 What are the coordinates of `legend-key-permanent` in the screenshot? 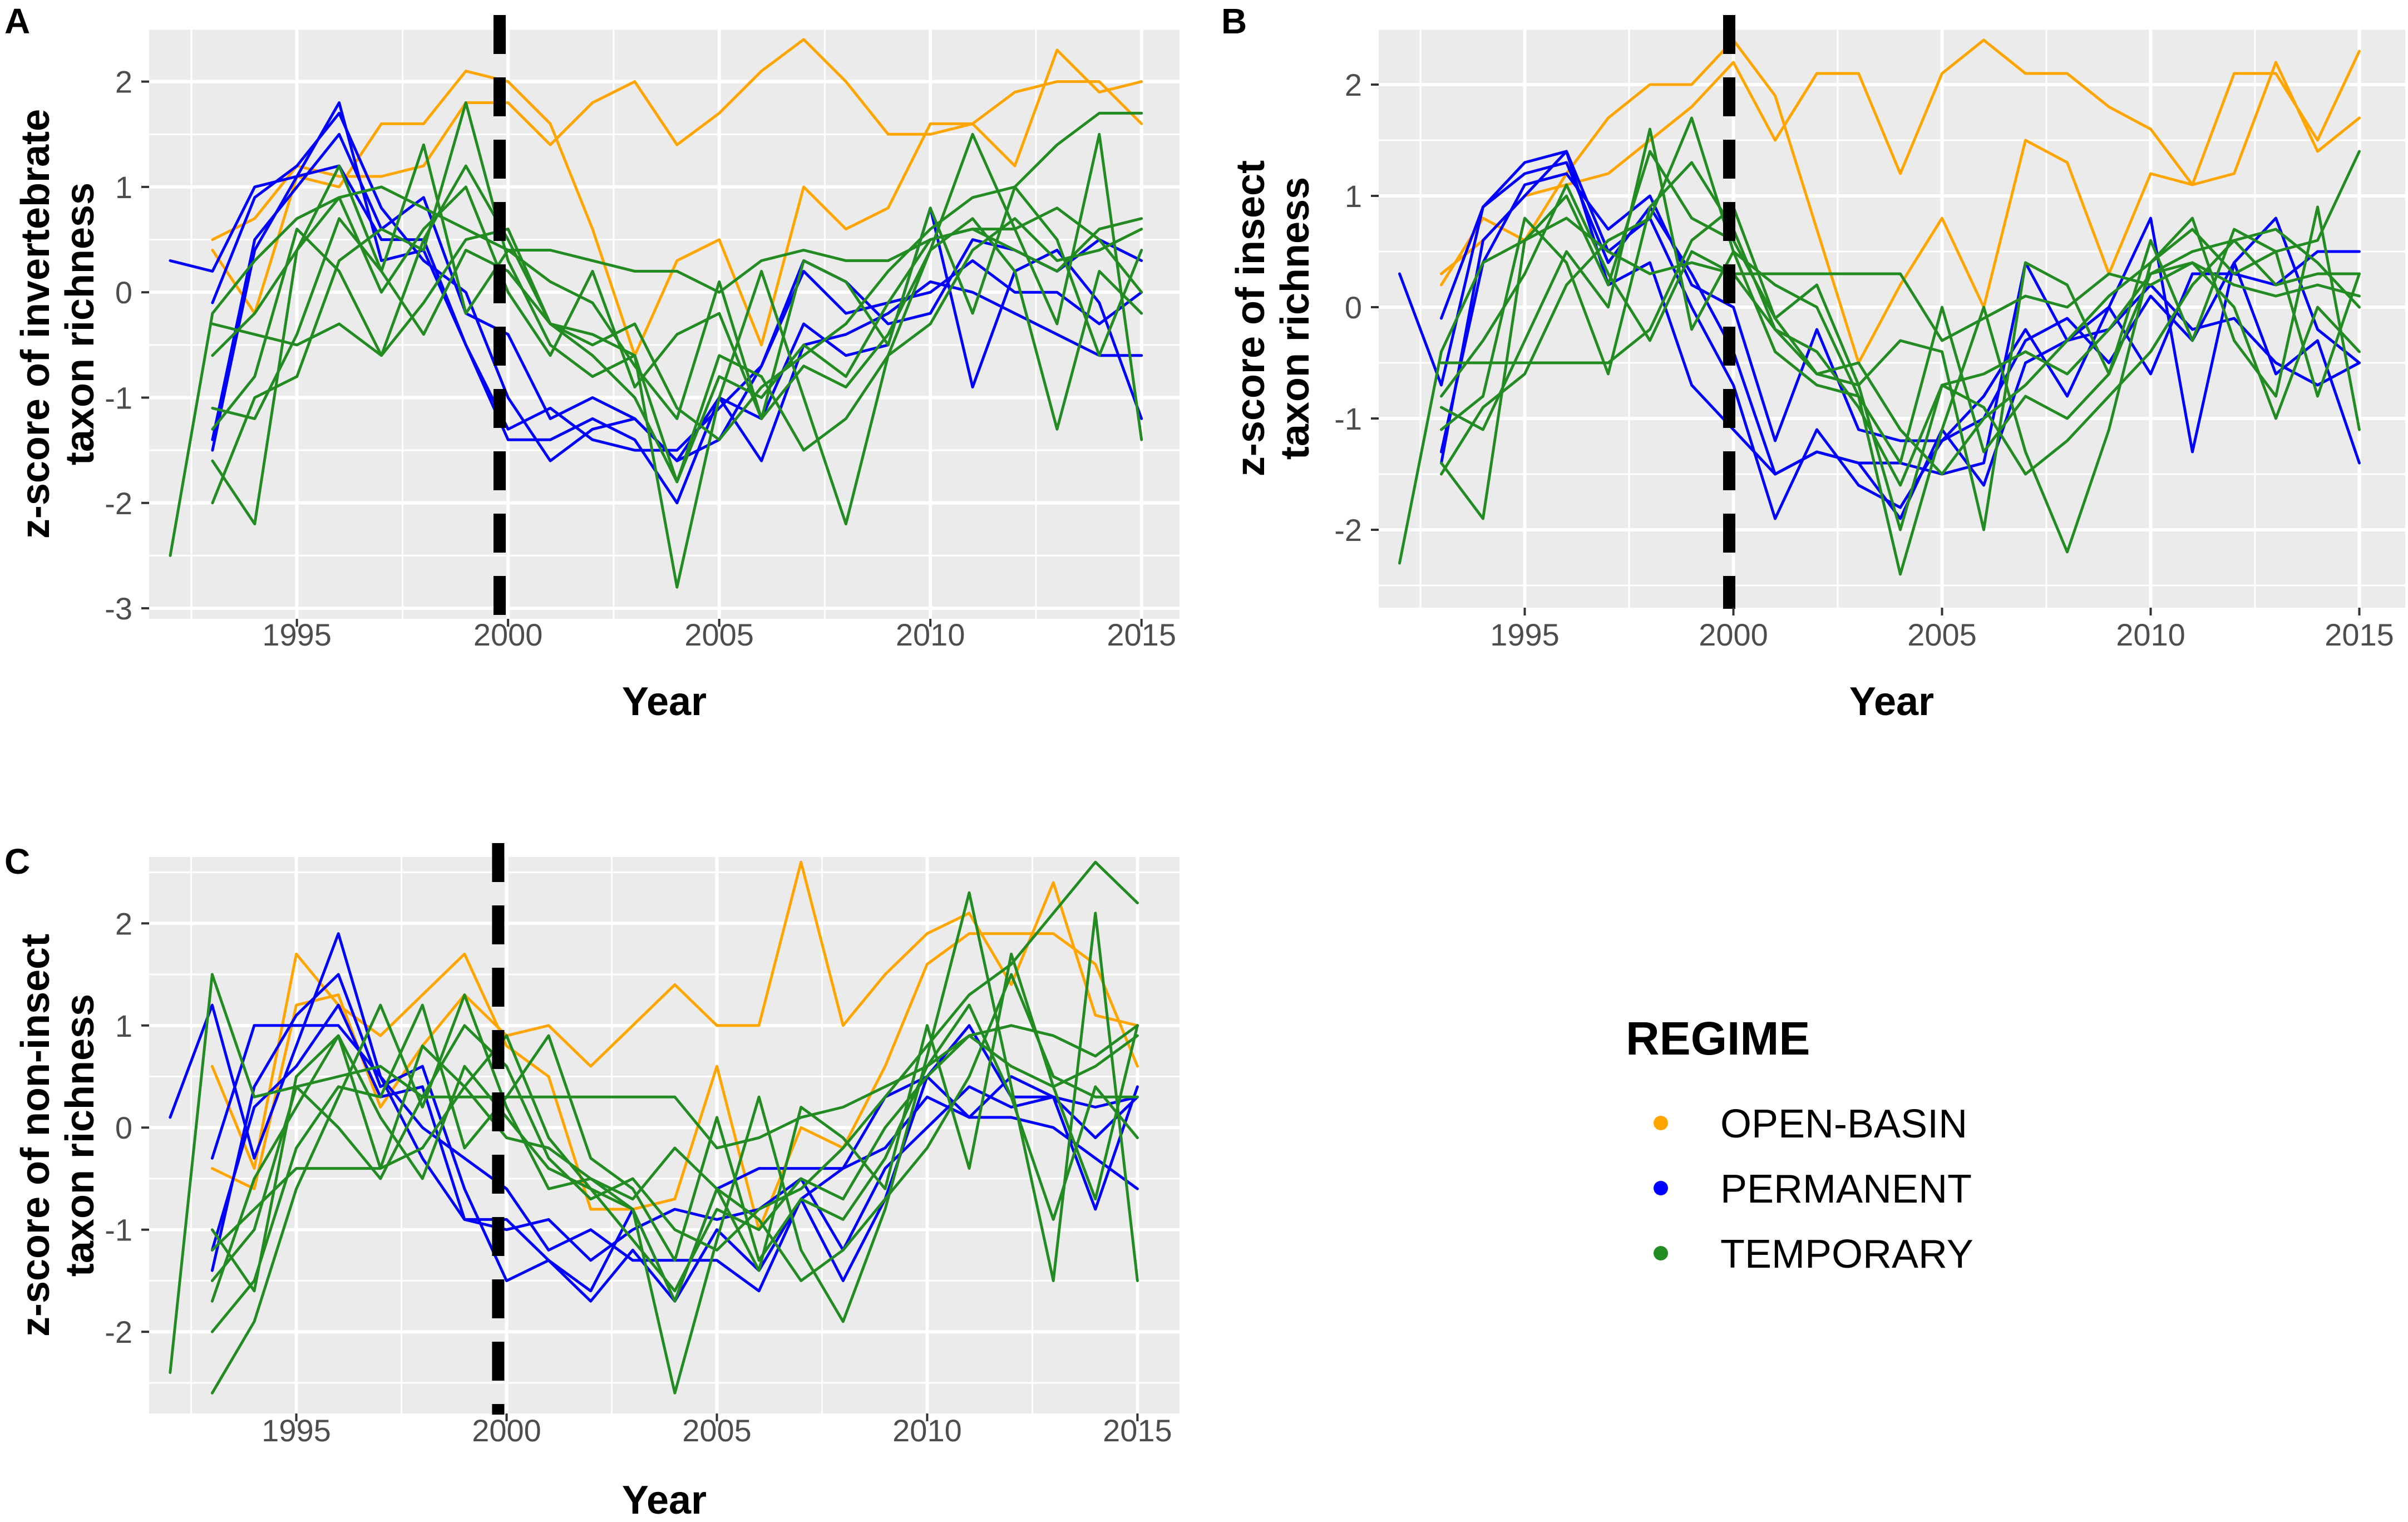 It's located at (1661, 1188).